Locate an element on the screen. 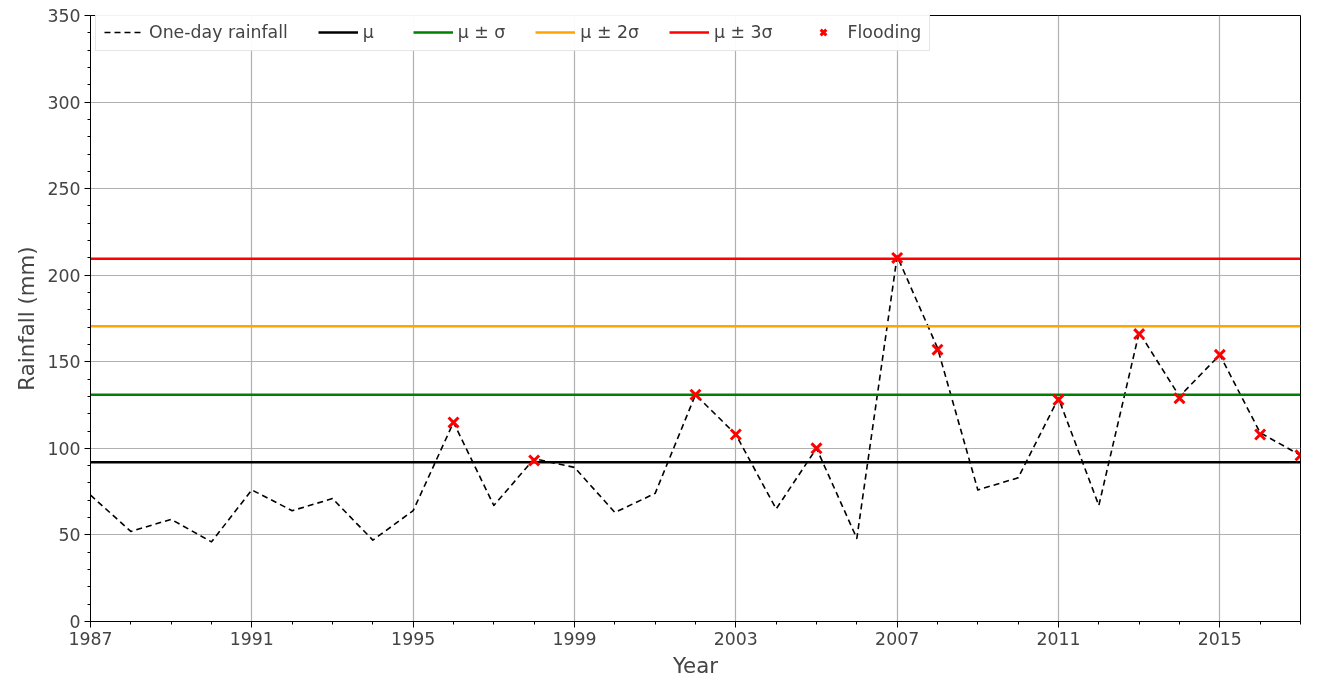  x-axis-title: Year is located at coordinates (695, 665).